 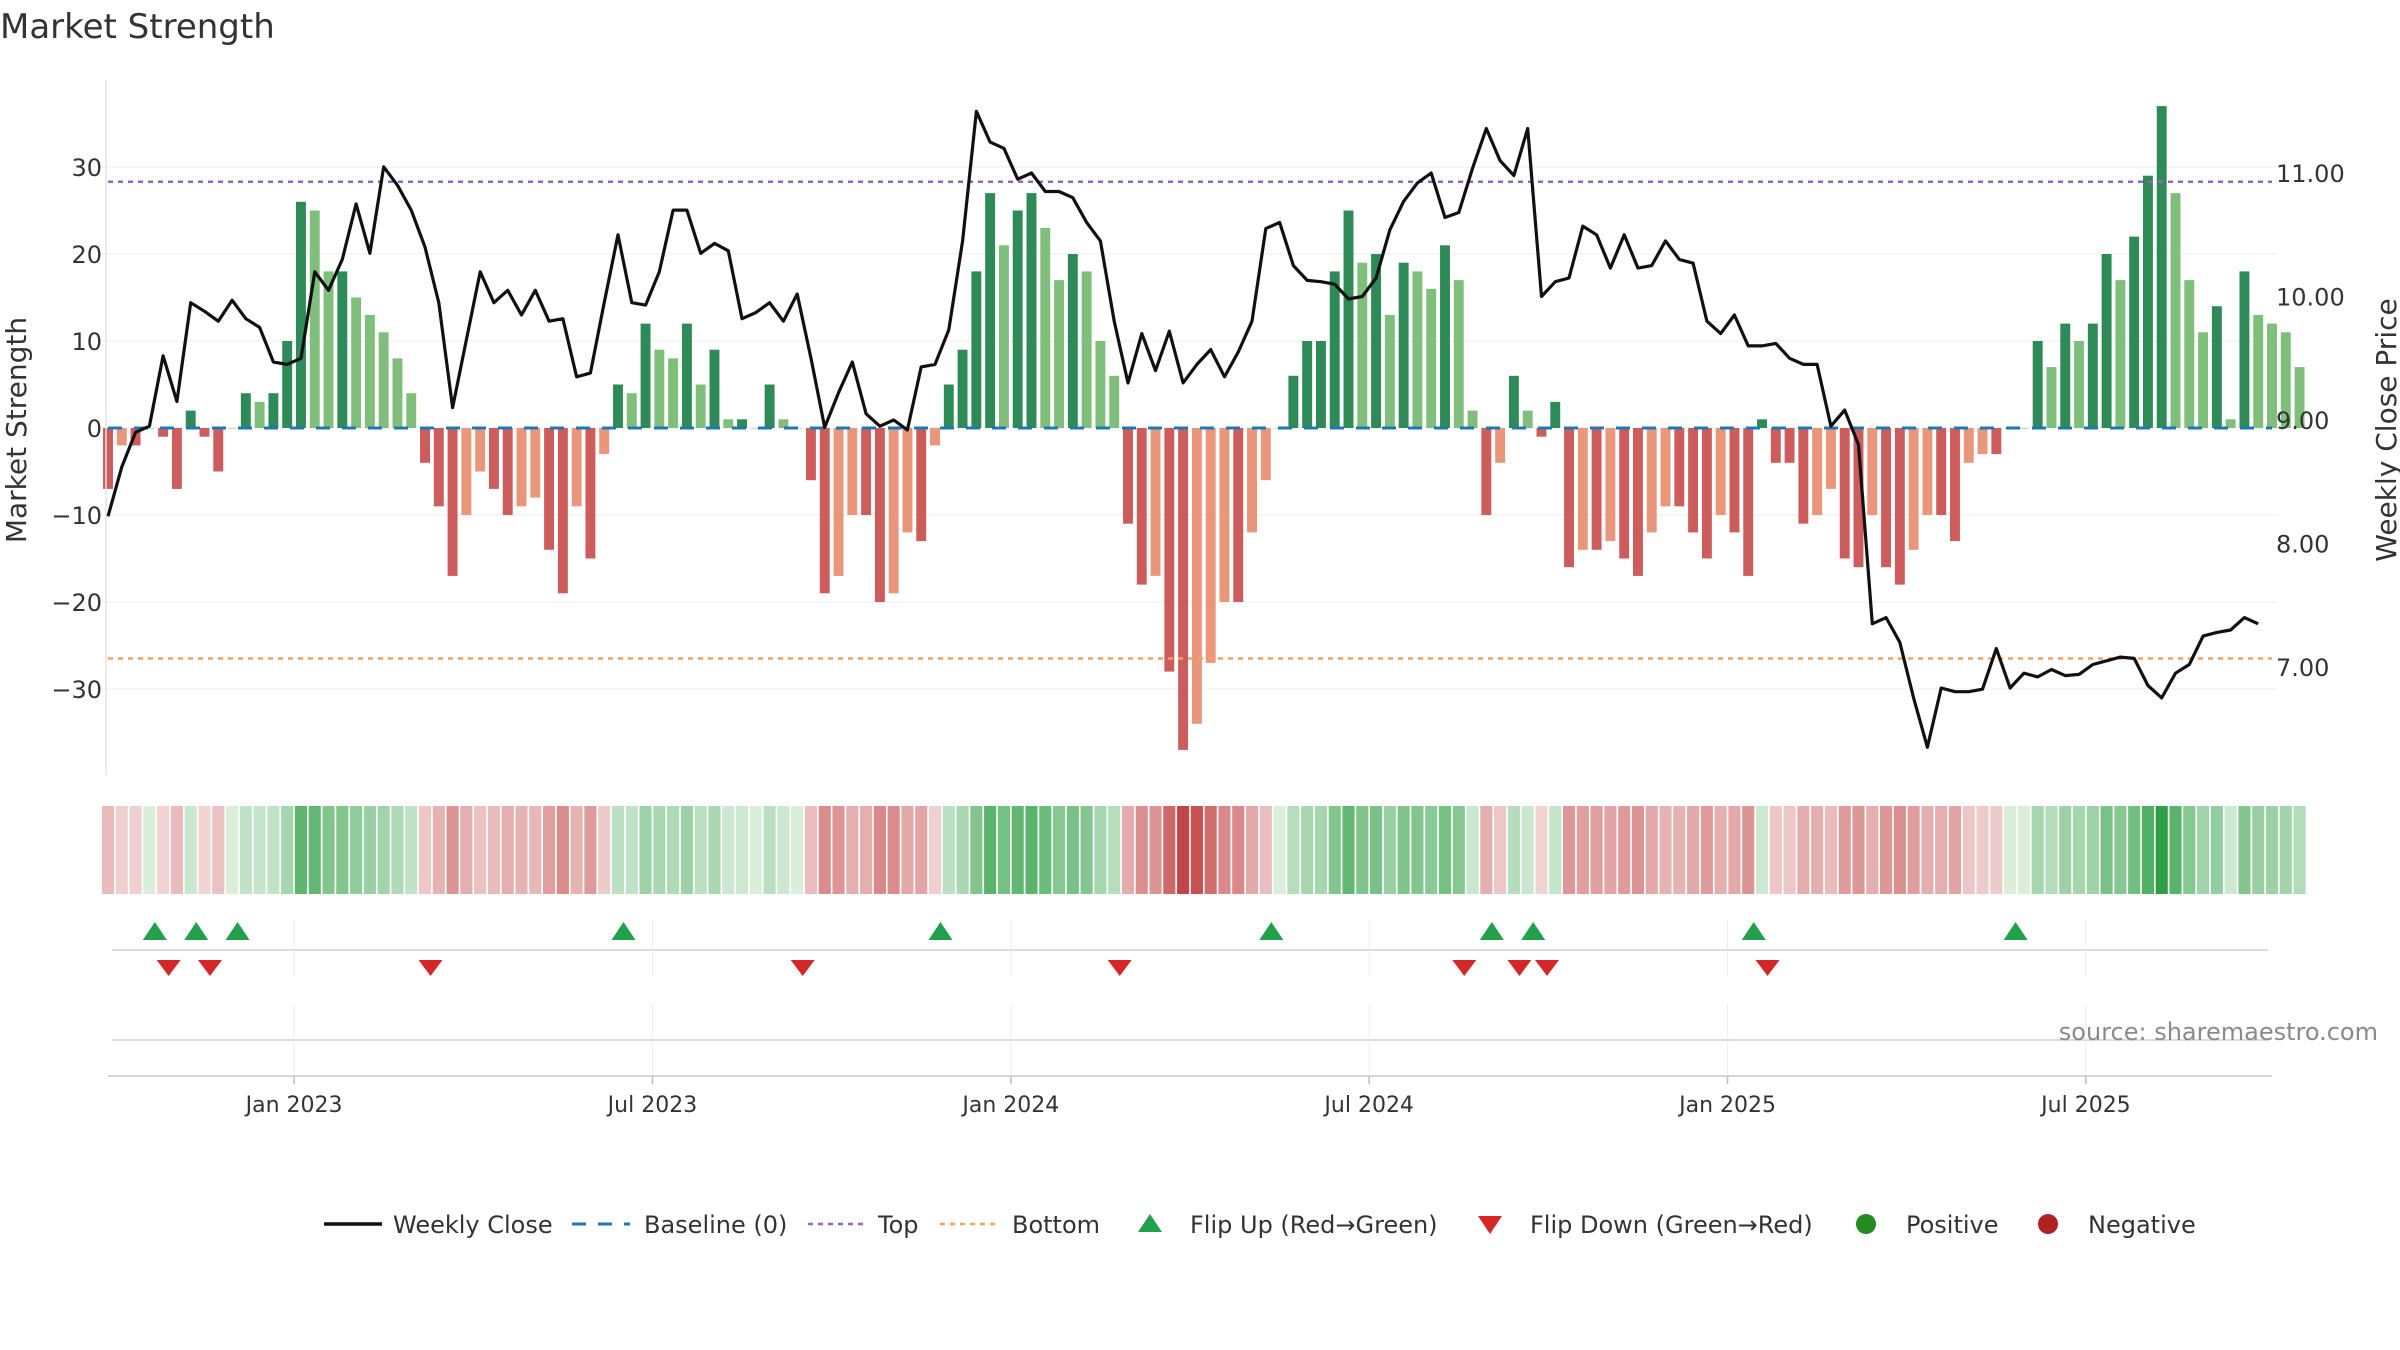 What do you see at coordinates (293, 1105) in the screenshot?
I see `x-tick-label: Jan 2023` at bounding box center [293, 1105].